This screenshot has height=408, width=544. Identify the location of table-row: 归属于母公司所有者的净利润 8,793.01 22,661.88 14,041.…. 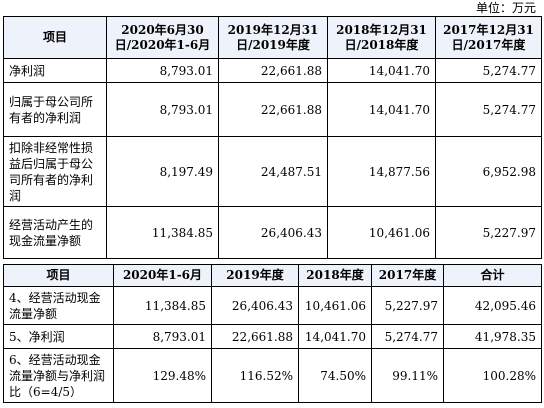
(272, 109).